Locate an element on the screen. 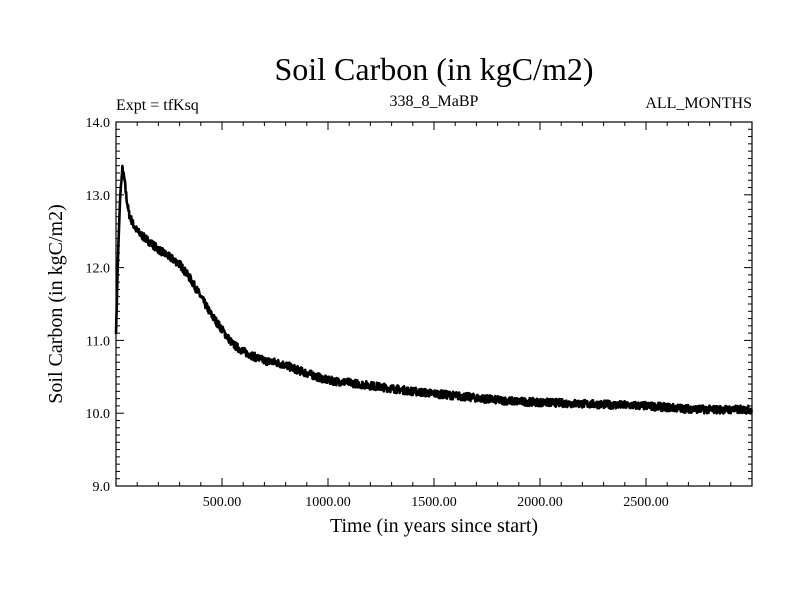 The width and height of the screenshot is (800, 600). y-tick-label: 12.0 is located at coordinates (98, 269).